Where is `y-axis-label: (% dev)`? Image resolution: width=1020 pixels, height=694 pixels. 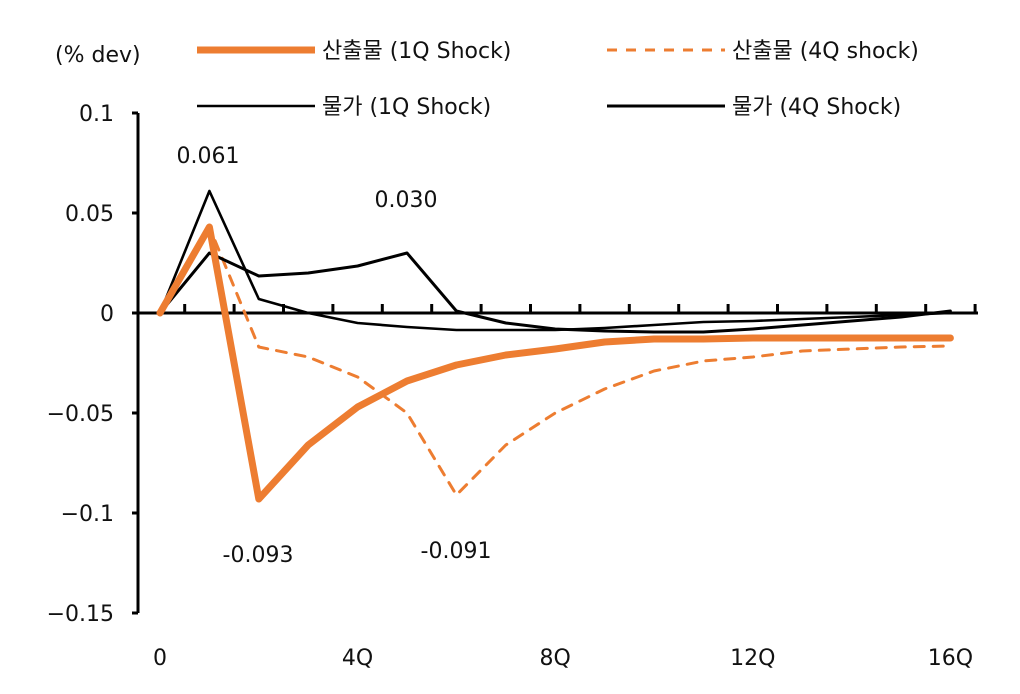 y-axis-label: (% dev) is located at coordinates (98, 55).